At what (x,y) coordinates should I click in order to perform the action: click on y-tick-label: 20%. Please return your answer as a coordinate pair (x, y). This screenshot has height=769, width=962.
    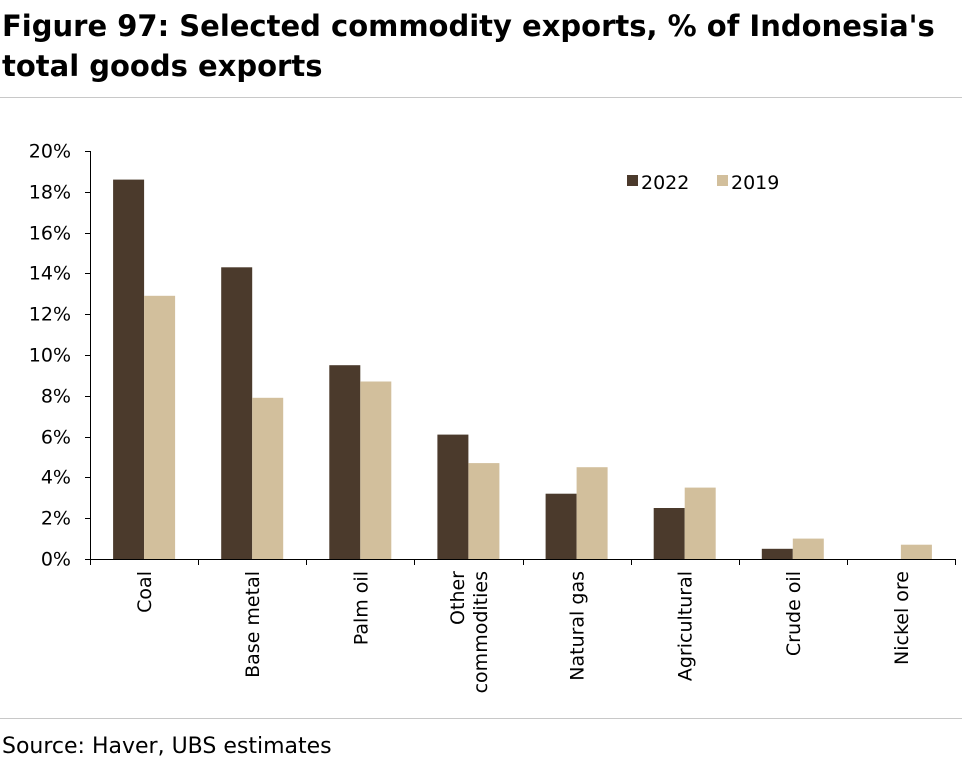
    Looking at the image, I should click on (50, 152).